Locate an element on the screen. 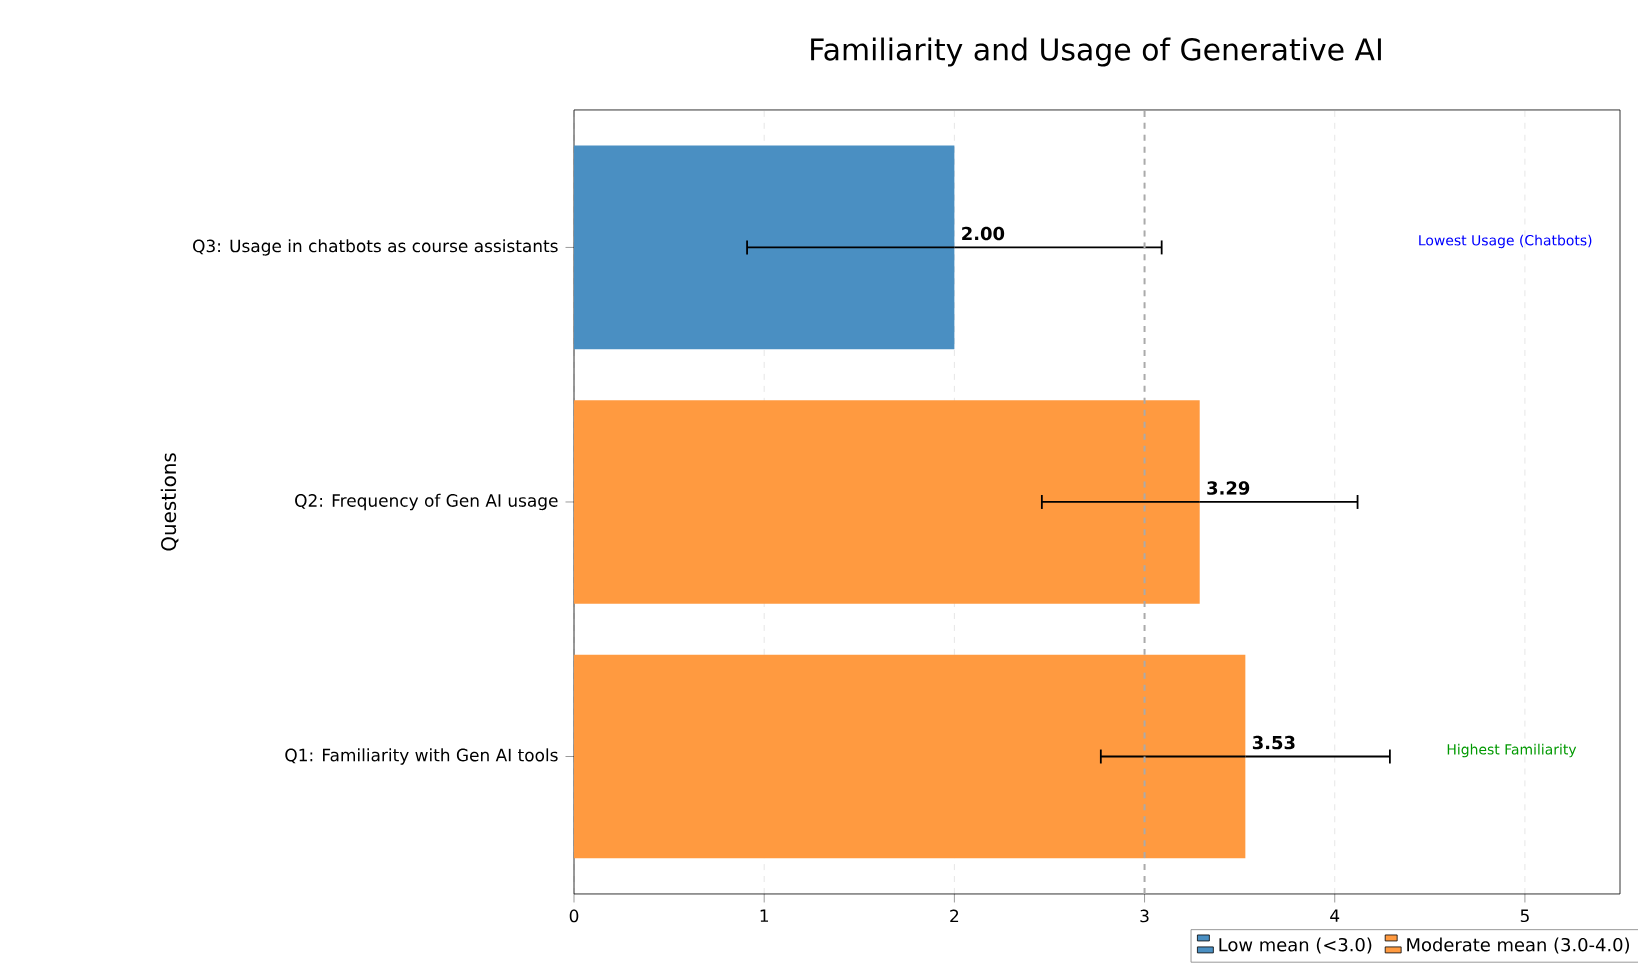  x-tick-label: 0 is located at coordinates (574, 916).